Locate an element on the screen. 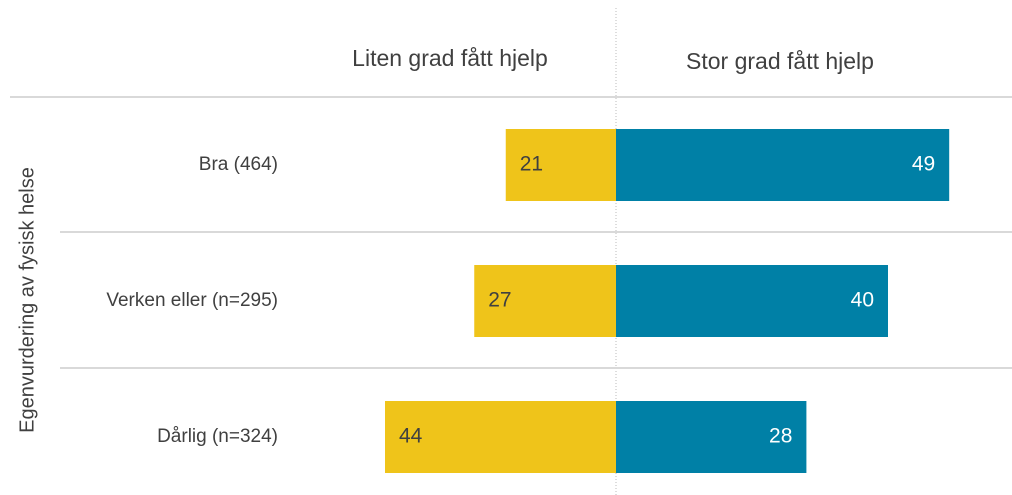 The width and height of the screenshot is (1012, 495). legend-right: Stor grad fått hjelp is located at coordinates (780, 61).